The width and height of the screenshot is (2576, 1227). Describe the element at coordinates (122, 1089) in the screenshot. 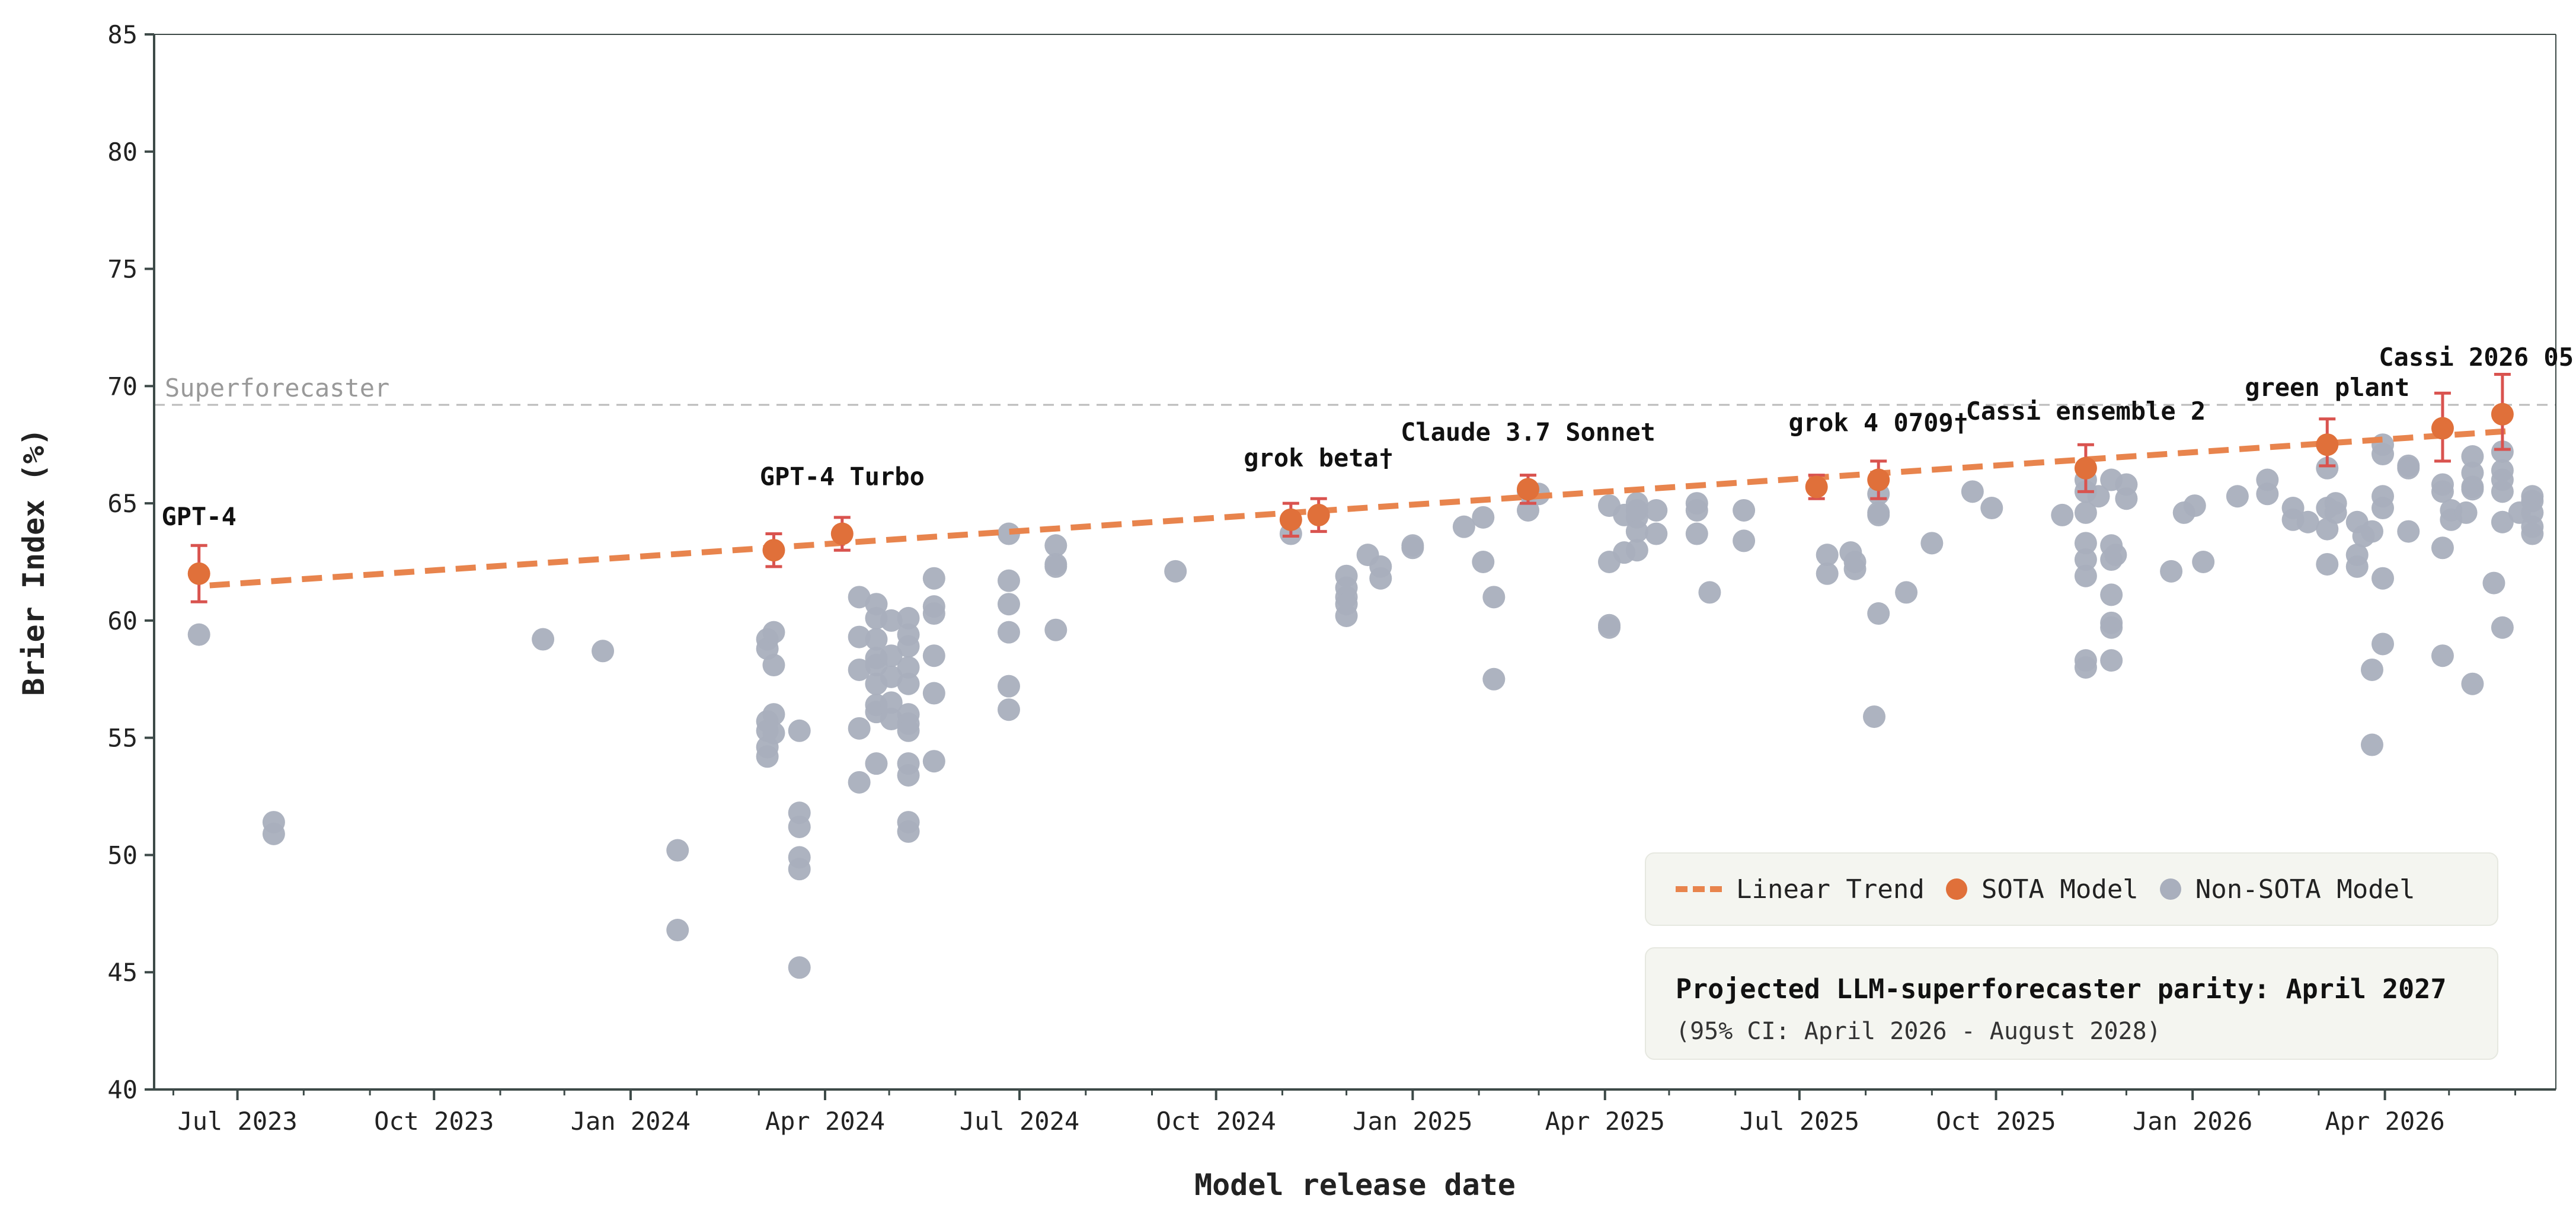

I see `y-tick-label: 40` at that location.